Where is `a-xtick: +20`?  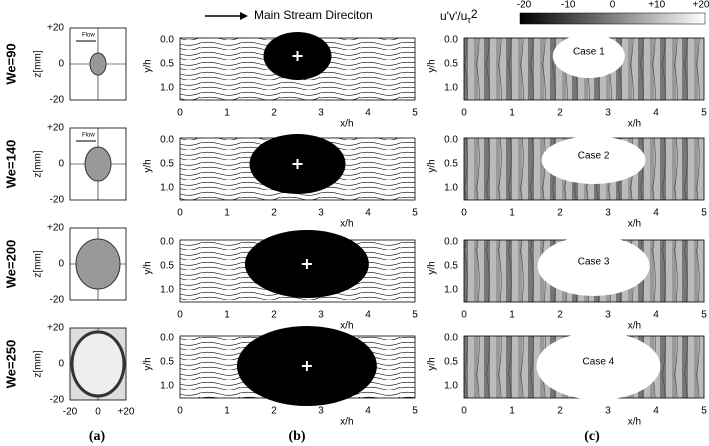 a-xtick: +20 is located at coordinates (126, 412).